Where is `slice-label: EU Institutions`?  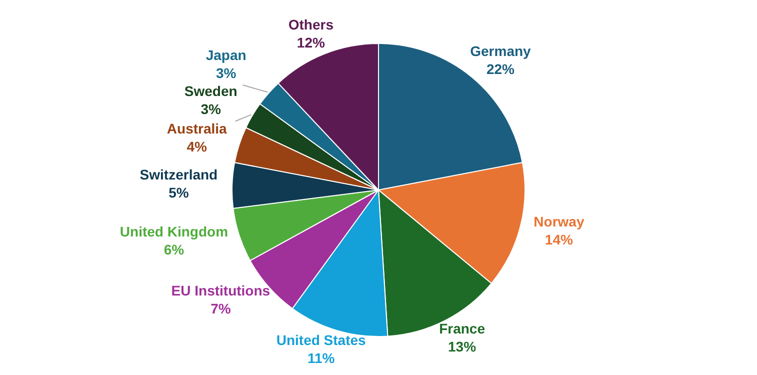 slice-label: EU Institutions is located at coordinates (220, 290).